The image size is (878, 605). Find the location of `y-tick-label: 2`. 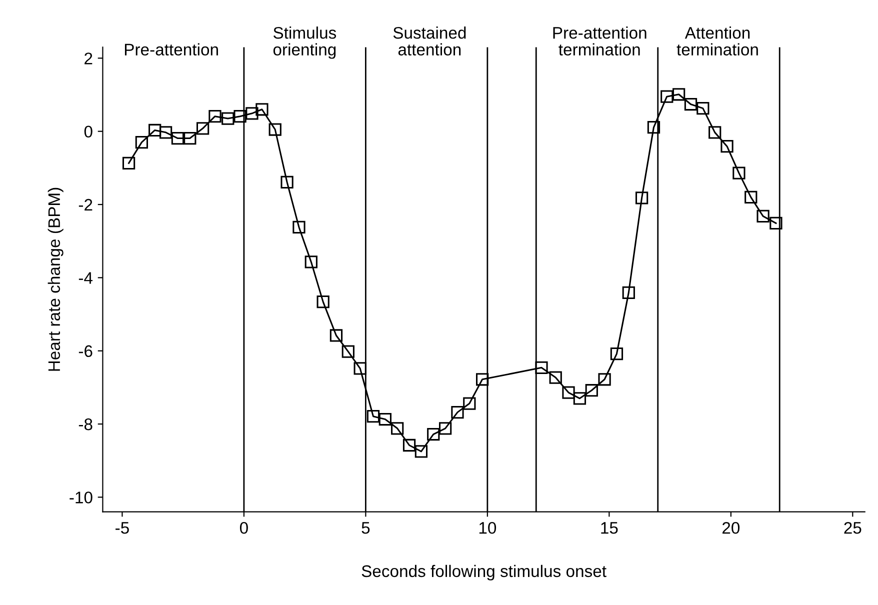

y-tick-label: 2 is located at coordinates (88, 58).